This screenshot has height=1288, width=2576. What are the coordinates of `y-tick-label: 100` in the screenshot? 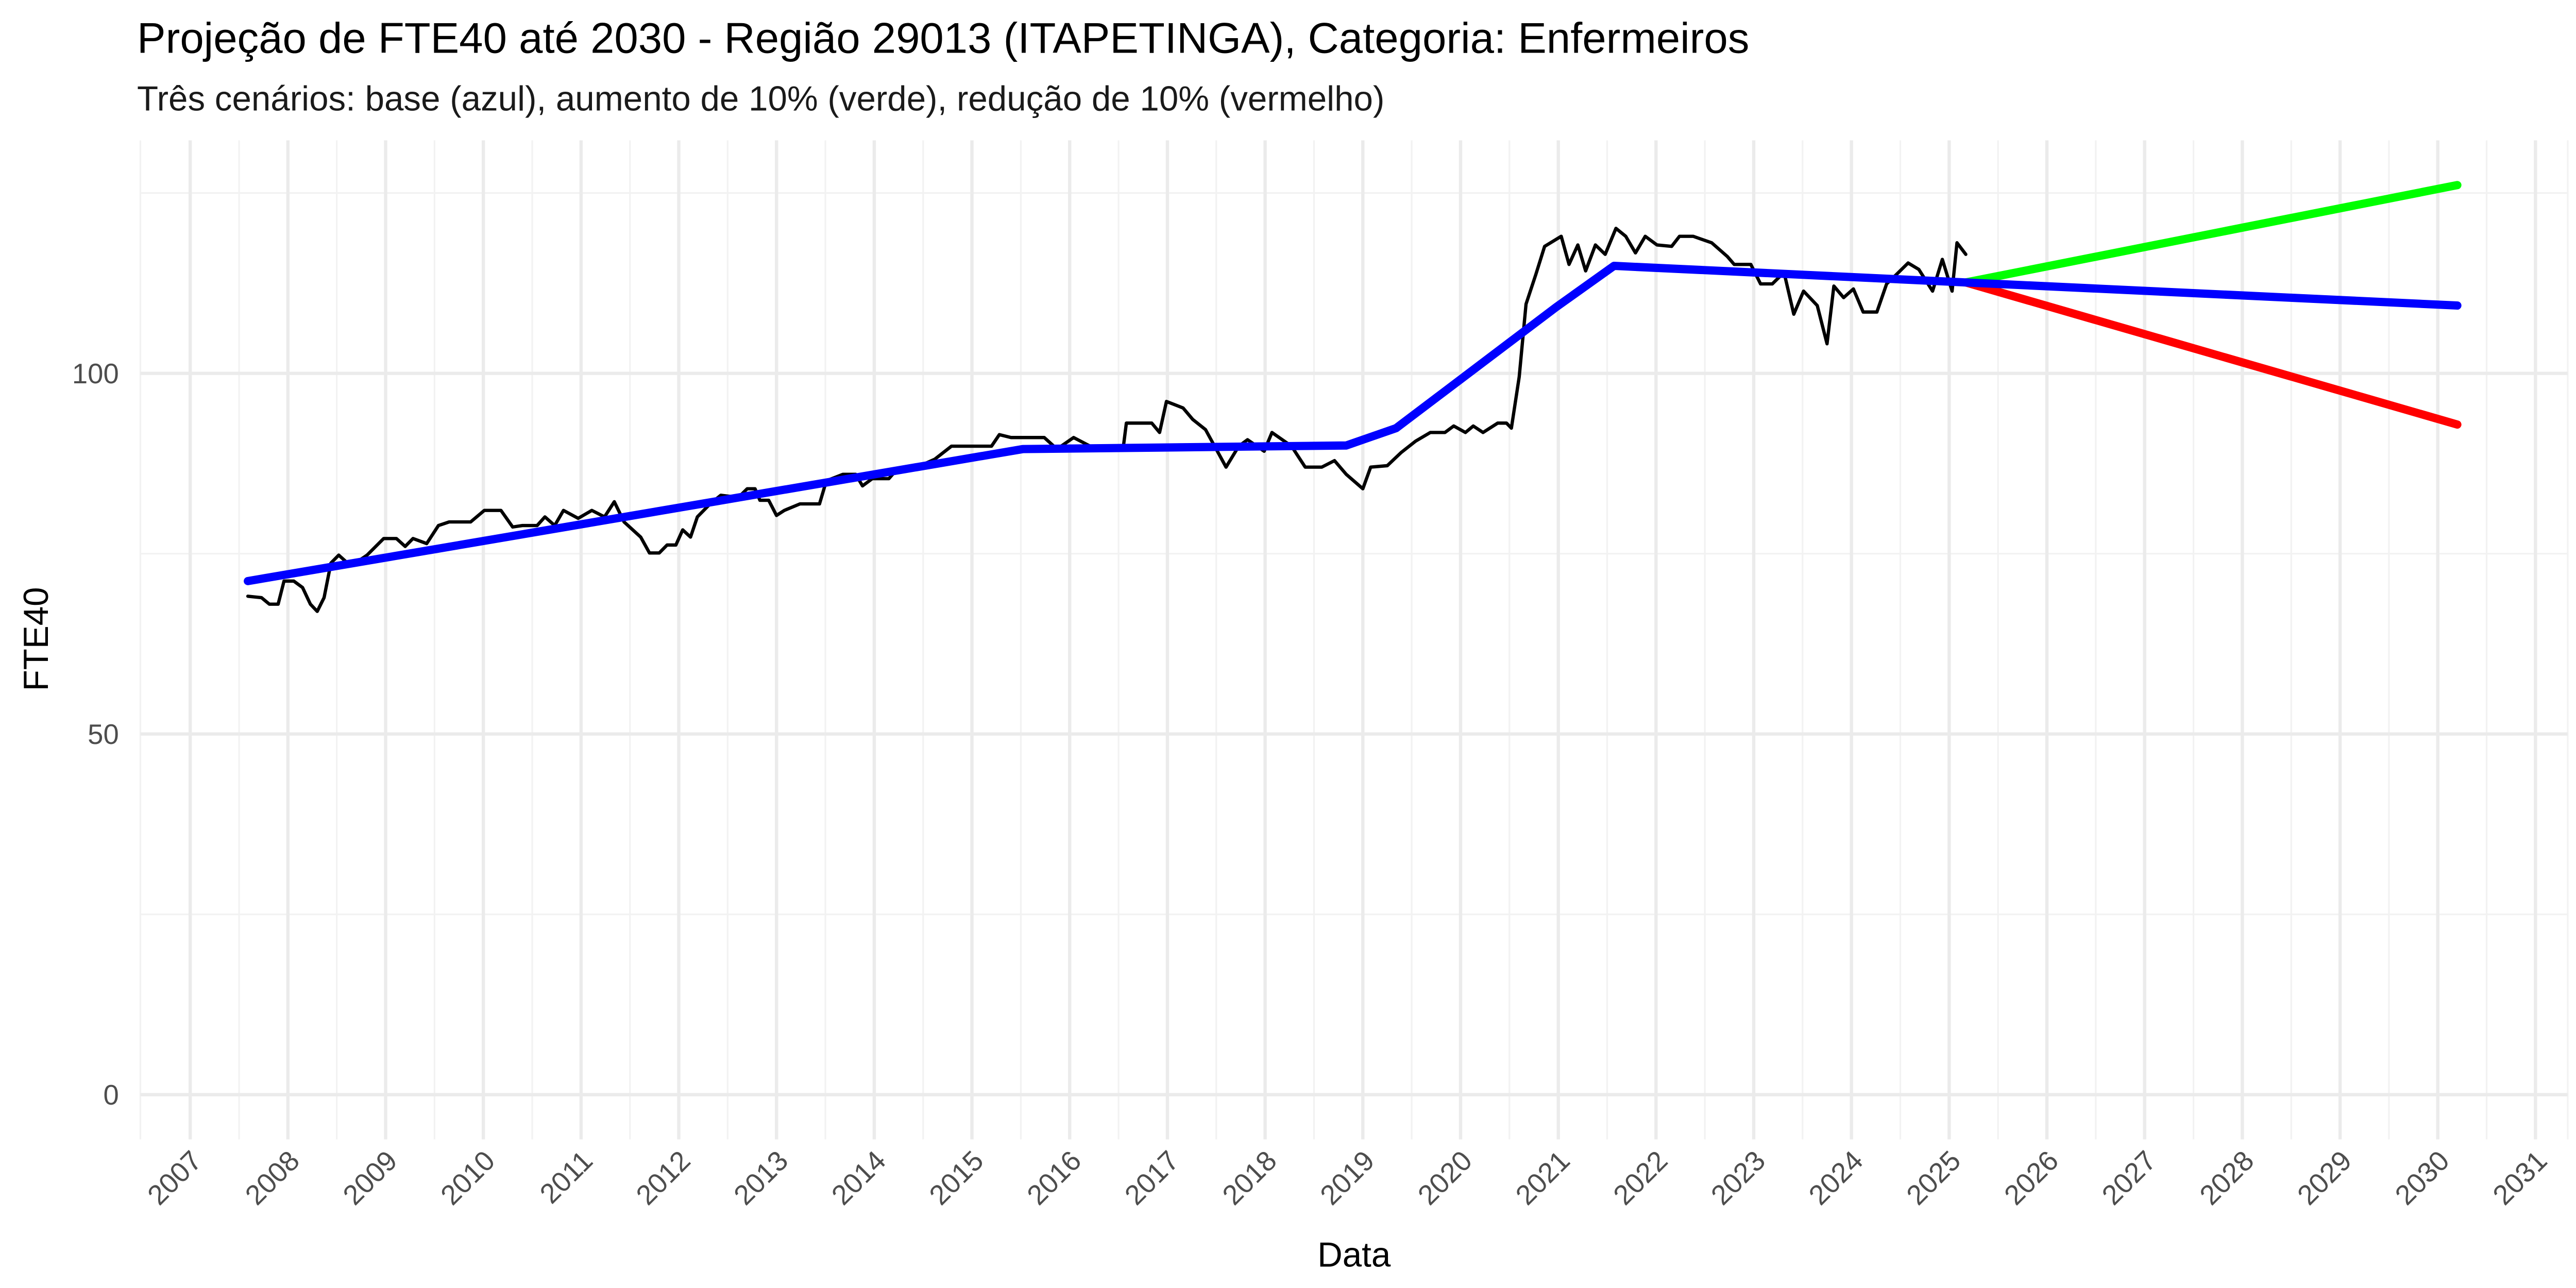 It's located at (95, 373).